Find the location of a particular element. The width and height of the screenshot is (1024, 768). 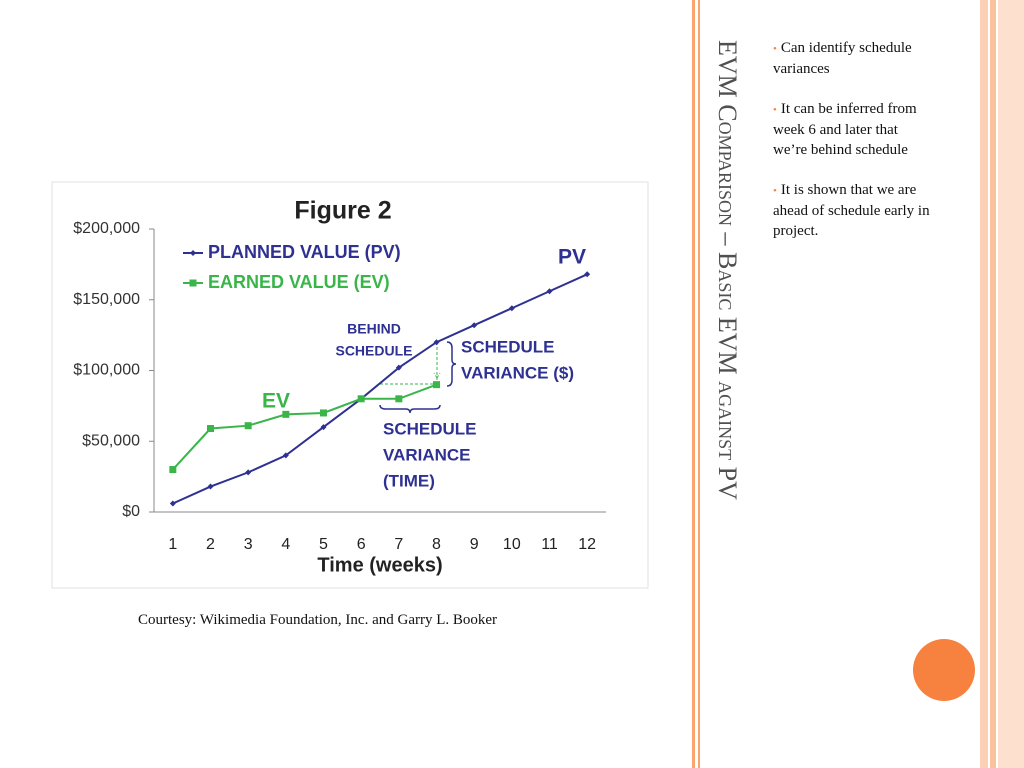

x-tick-label: 10 is located at coordinates (512, 544).